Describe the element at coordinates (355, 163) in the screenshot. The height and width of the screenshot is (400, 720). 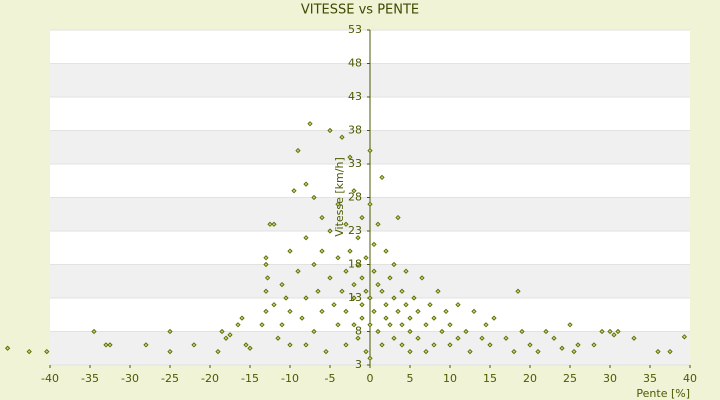
I see `y-tick-label: 33` at that location.